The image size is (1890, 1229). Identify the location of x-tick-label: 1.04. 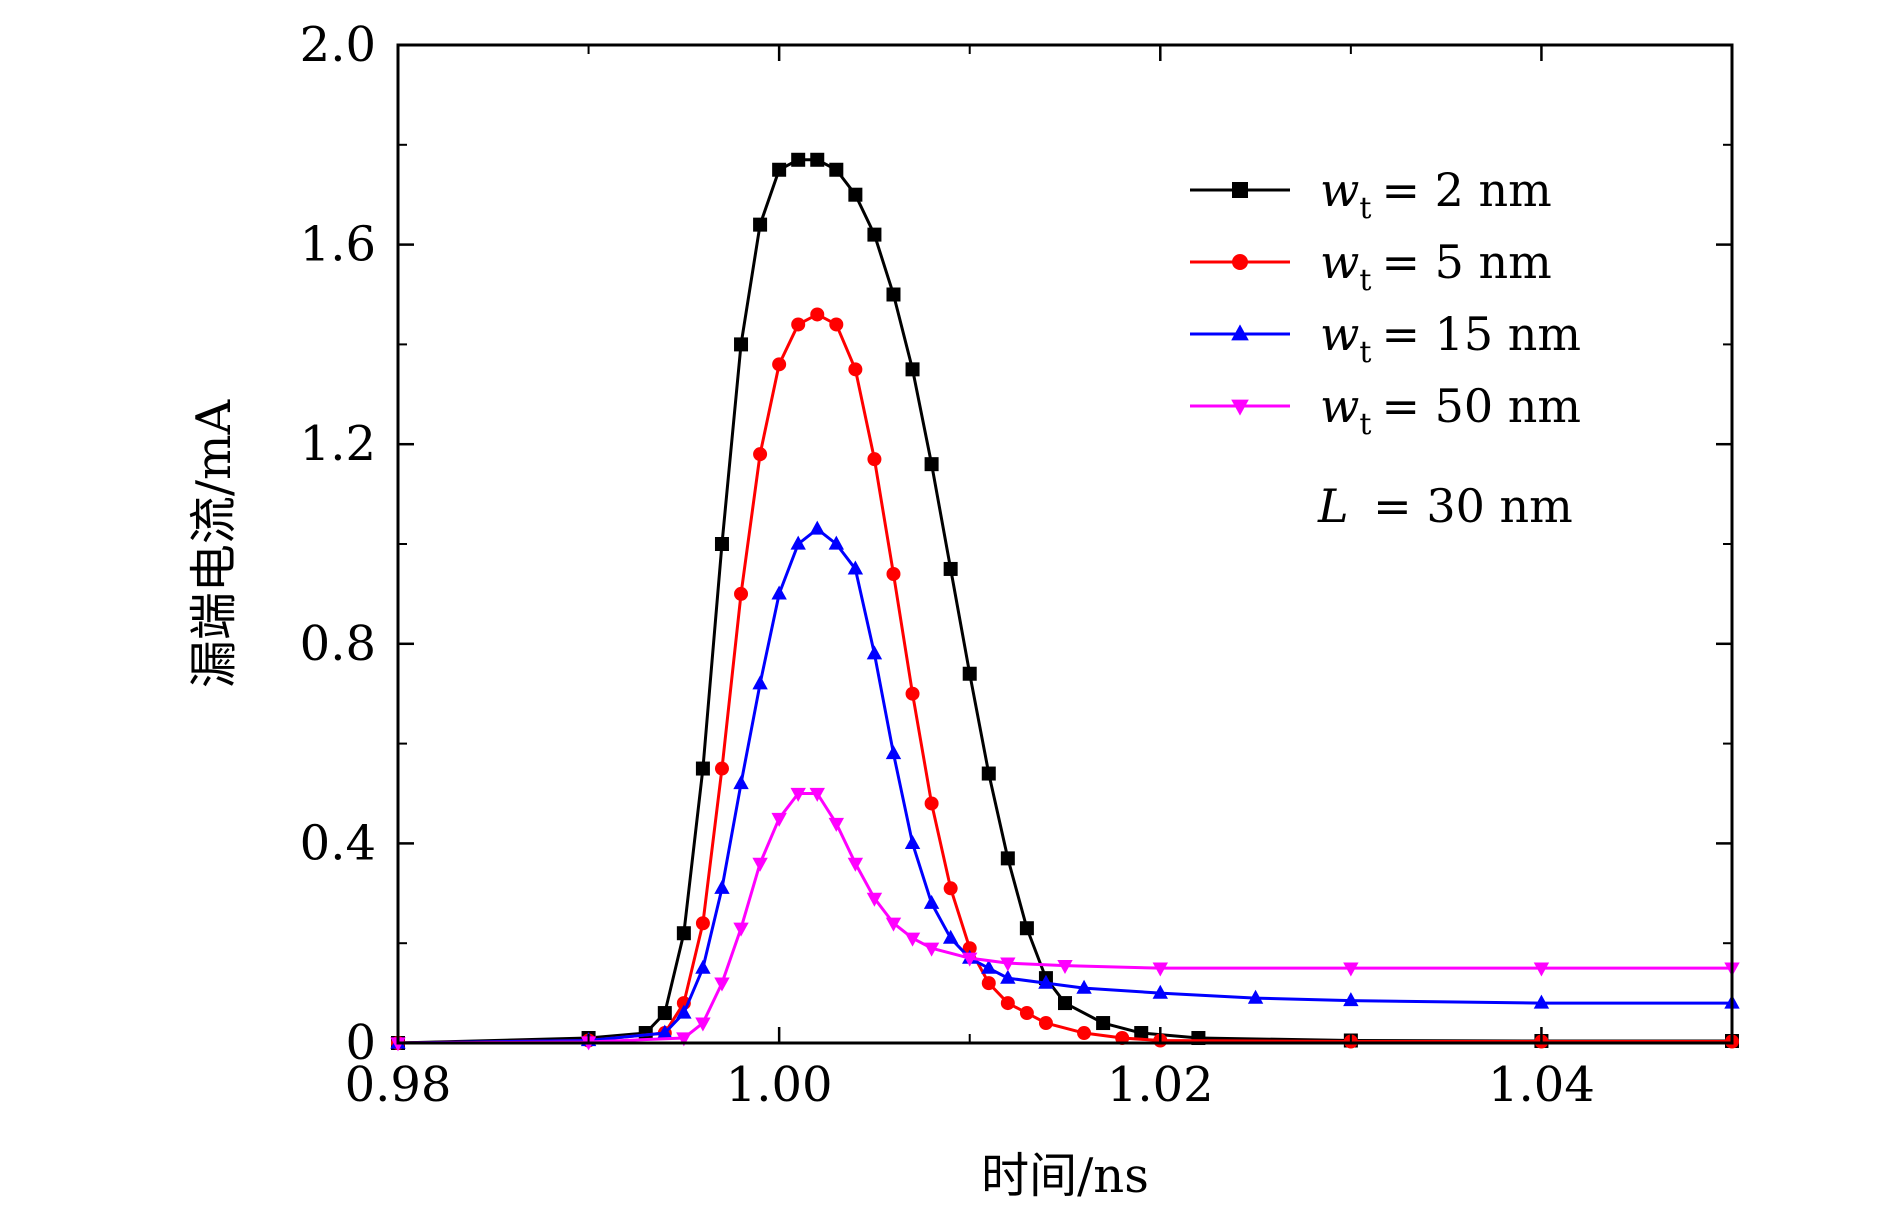
(1541, 1085).